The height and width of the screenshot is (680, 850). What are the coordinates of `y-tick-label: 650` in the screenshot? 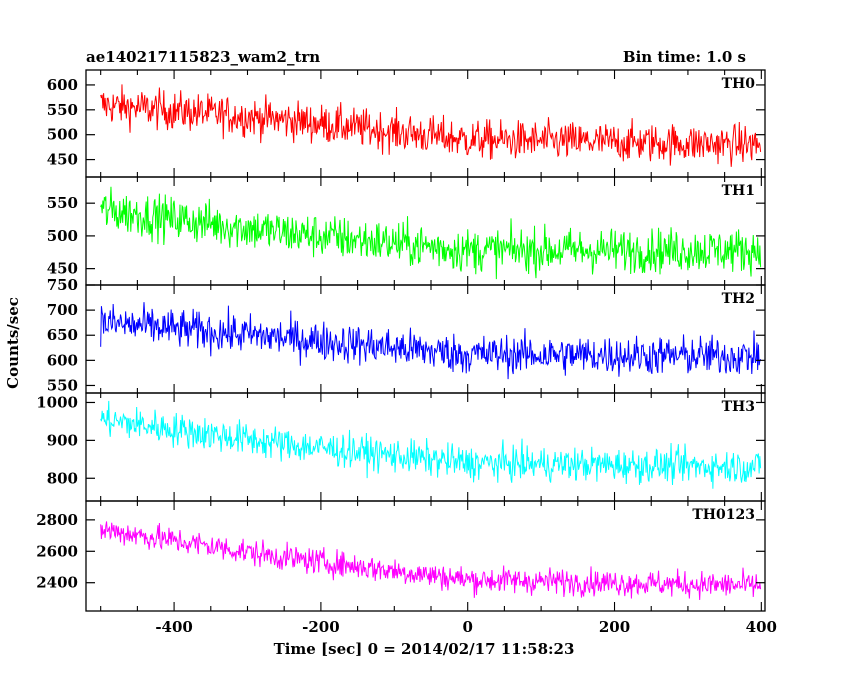 It's located at (62, 335).